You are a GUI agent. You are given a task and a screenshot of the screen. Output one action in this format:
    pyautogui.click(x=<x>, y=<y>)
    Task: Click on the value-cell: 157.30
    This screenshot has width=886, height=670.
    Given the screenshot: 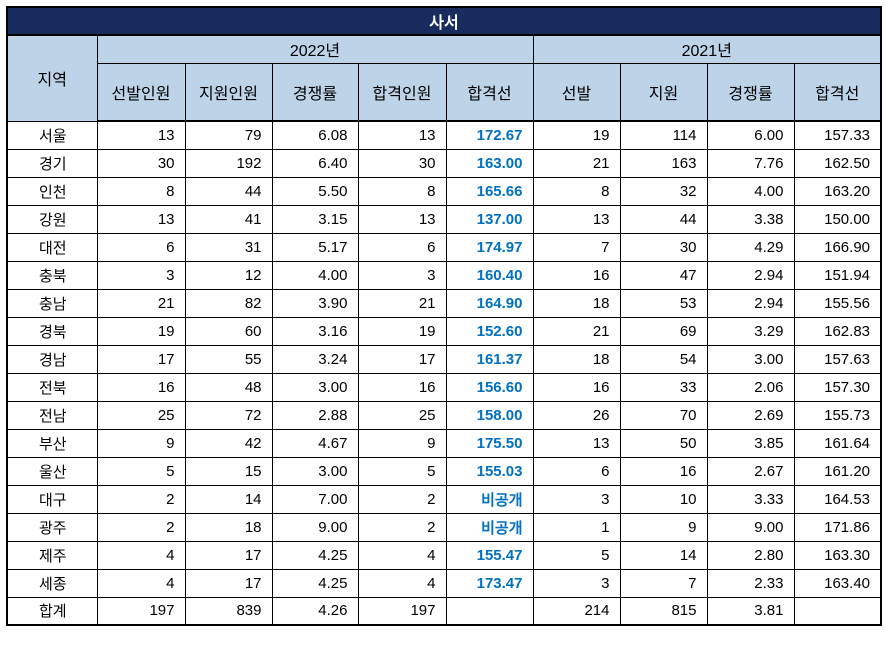 What is the action you would take?
    pyautogui.click(x=837, y=387)
    